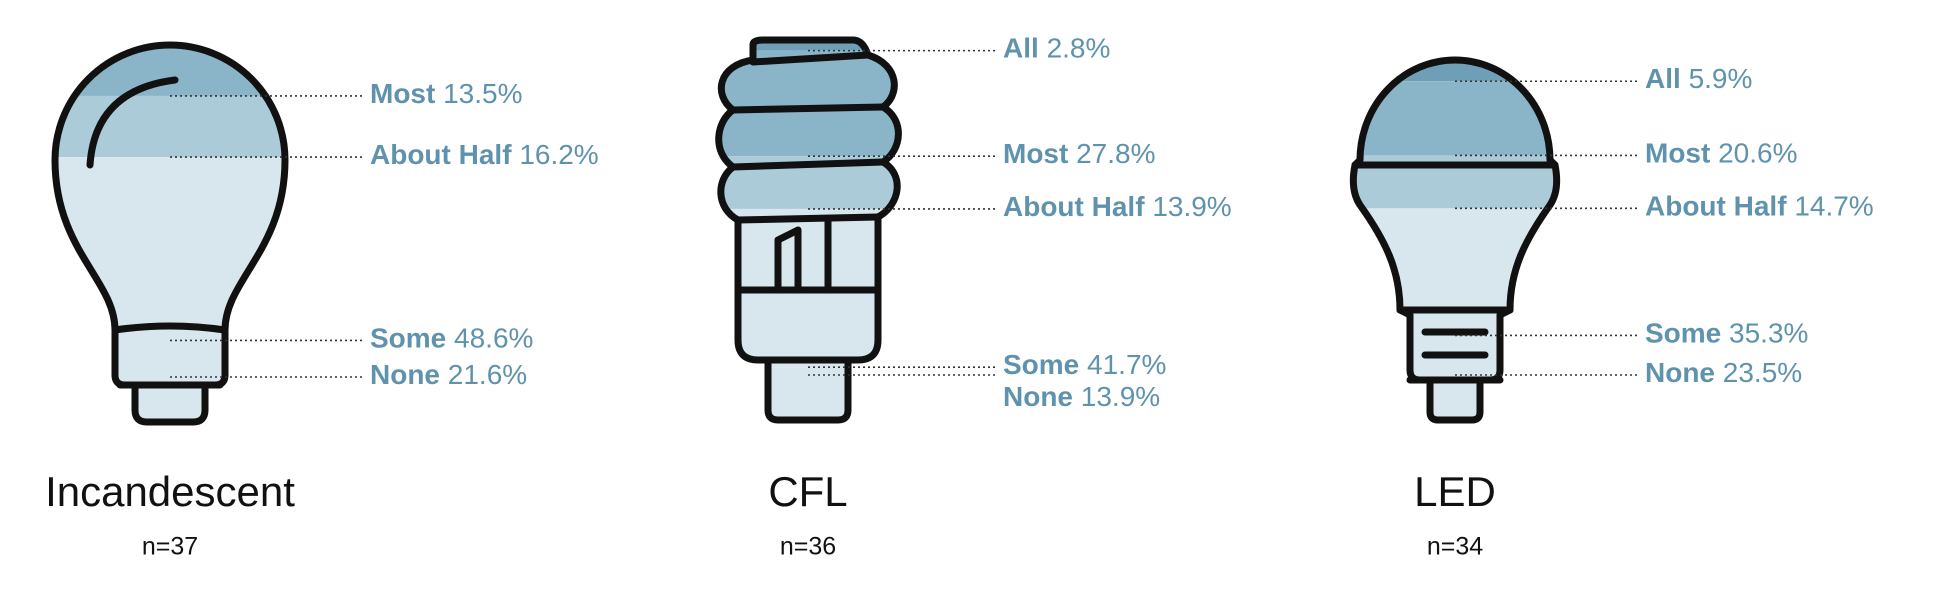 Image resolution: width=1951 pixels, height=589 pixels. What do you see at coordinates (1084, 365) in the screenshot?
I see `segment-label: Some 41.7%` at bounding box center [1084, 365].